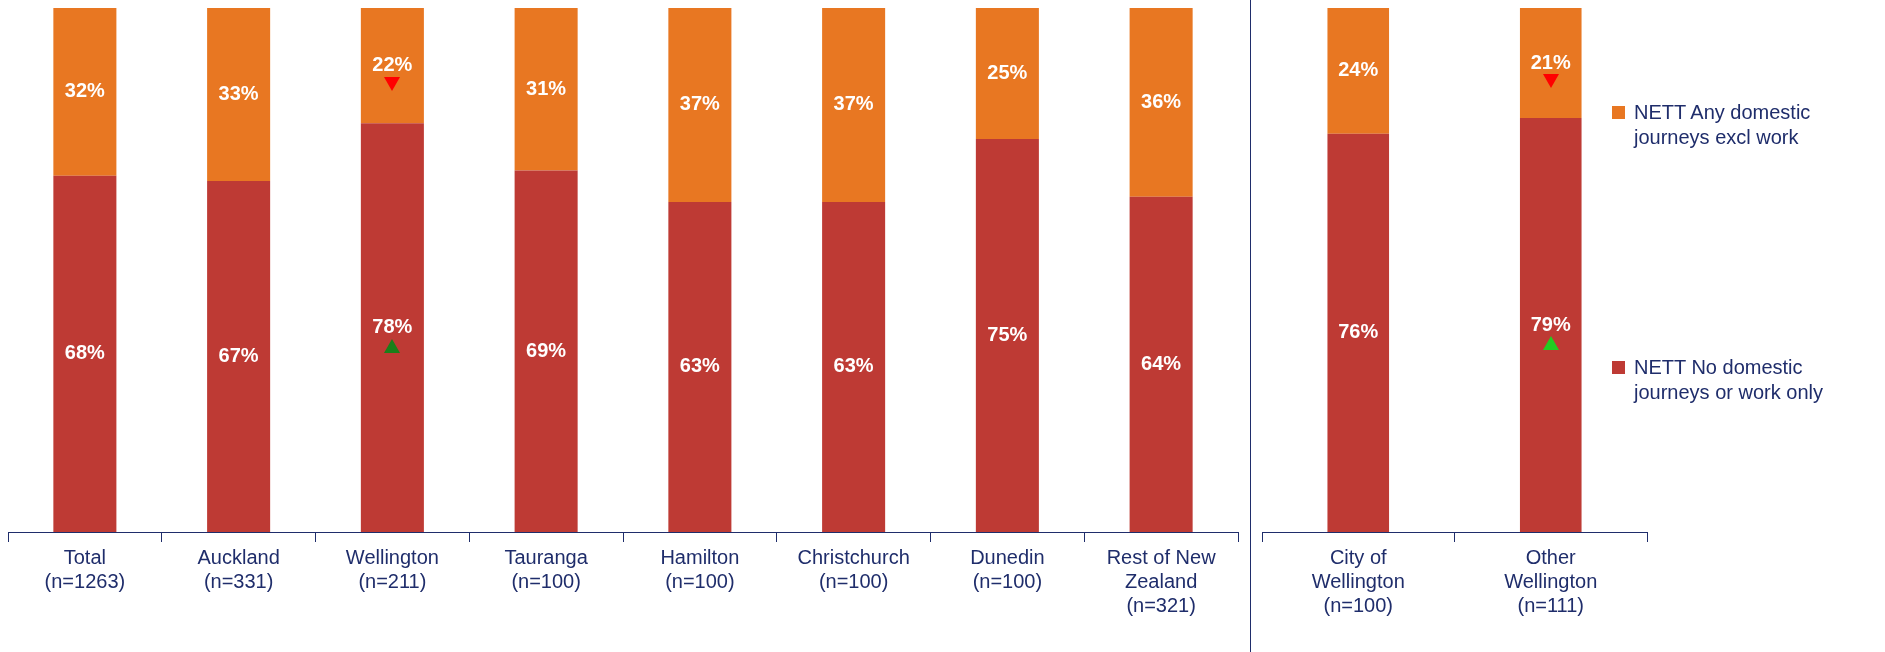  I want to click on data-label: 67%, so click(238, 354).